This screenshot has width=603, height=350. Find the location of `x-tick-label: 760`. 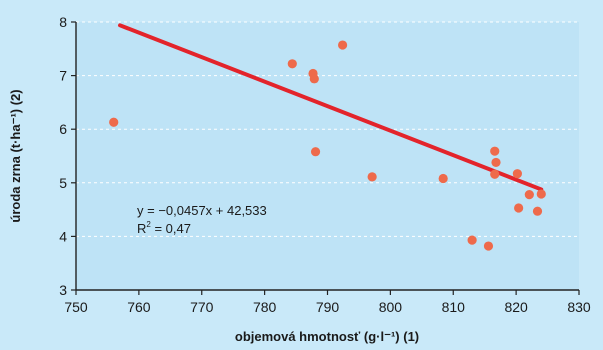

x-tick-label: 760 is located at coordinates (139, 307).